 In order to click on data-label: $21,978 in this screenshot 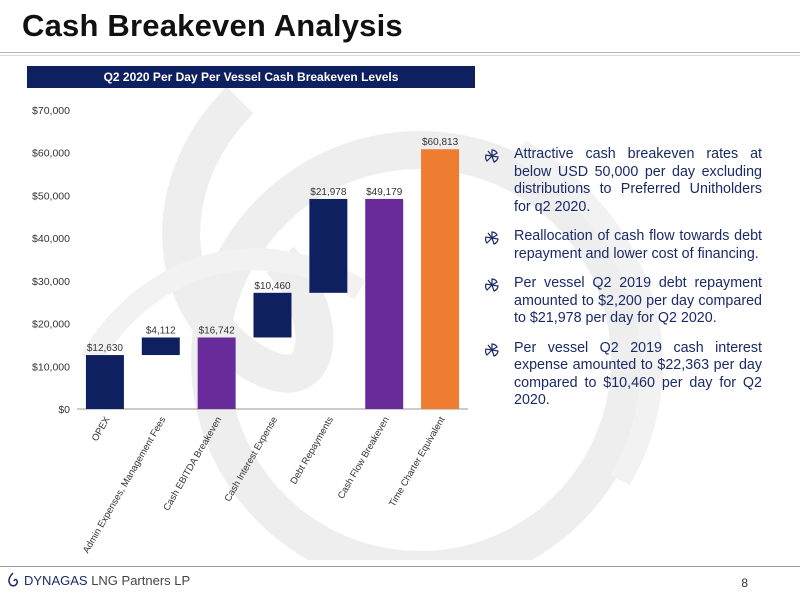, I will do `click(328, 192)`.